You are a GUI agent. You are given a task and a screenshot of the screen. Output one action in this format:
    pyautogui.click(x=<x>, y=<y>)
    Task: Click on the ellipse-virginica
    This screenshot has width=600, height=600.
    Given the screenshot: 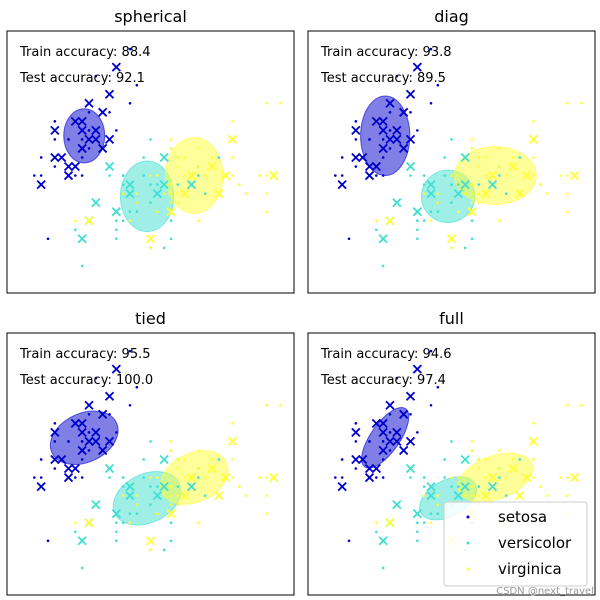 What is the action you would take?
    pyautogui.click(x=194, y=175)
    